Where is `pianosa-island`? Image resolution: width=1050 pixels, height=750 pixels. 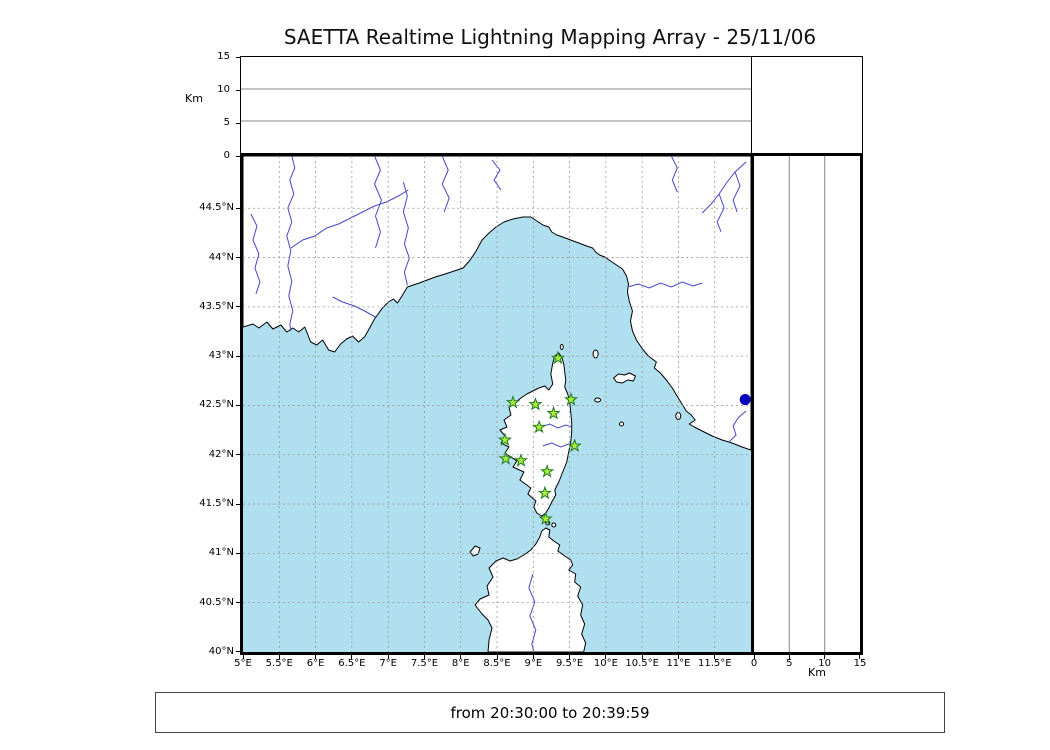
pianosa-island is located at coordinates (598, 400).